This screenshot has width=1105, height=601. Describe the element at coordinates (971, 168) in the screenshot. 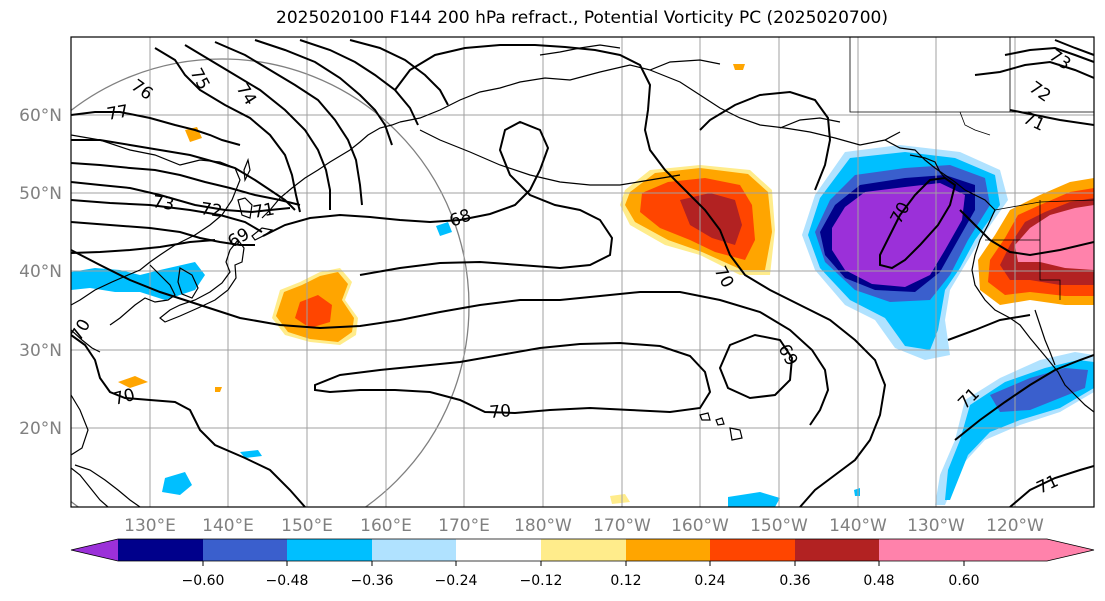

I see `borders` at that location.